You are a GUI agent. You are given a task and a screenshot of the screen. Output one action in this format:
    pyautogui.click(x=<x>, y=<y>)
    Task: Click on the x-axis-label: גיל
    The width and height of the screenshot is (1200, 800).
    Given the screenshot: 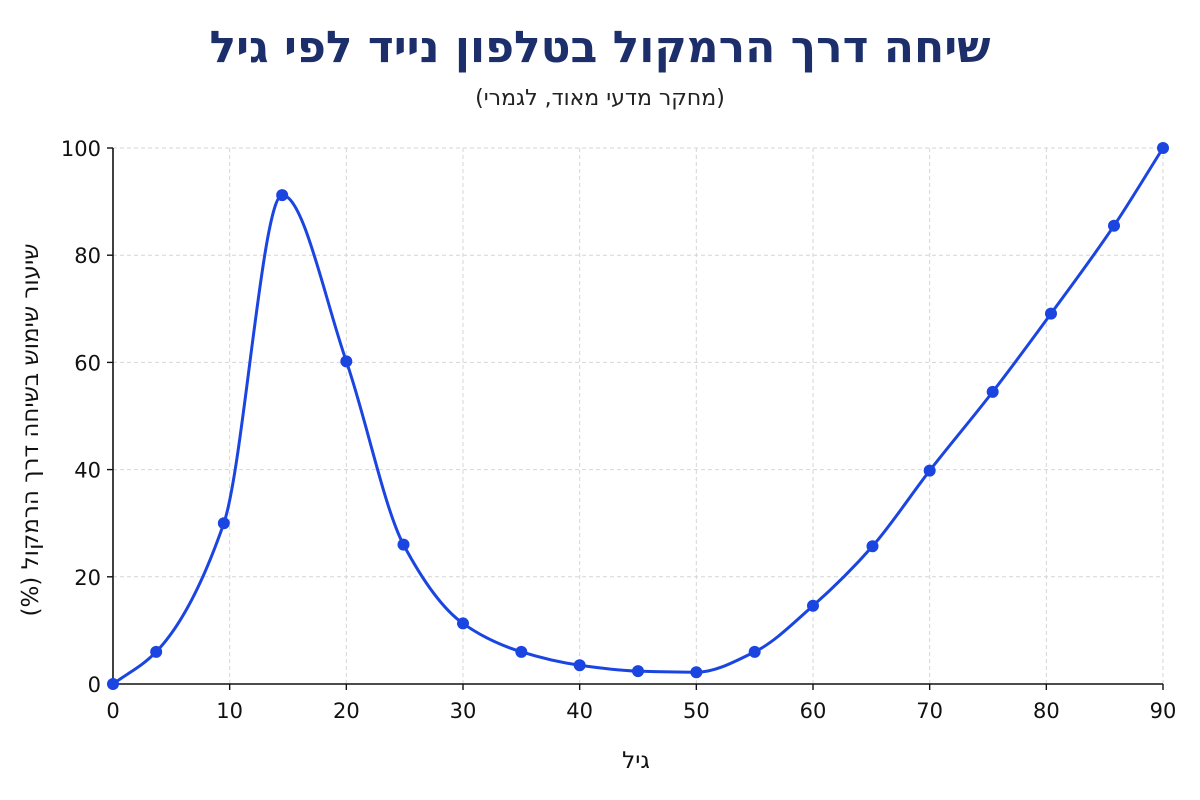 What is the action you would take?
    pyautogui.click(x=636, y=761)
    